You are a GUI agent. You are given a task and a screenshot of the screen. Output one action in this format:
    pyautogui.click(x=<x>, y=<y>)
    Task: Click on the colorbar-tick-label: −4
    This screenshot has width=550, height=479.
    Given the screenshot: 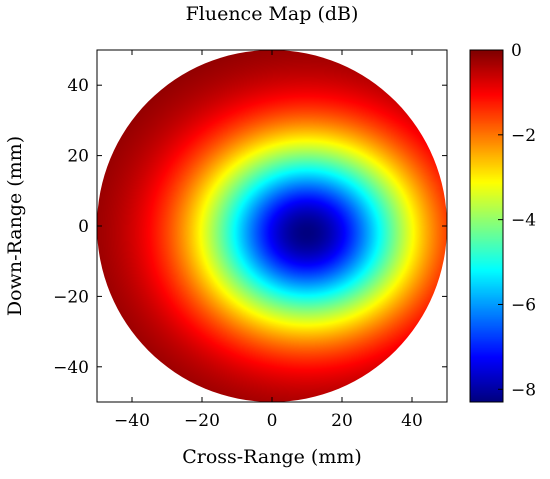 What is the action you would take?
    pyautogui.click(x=523, y=221)
    